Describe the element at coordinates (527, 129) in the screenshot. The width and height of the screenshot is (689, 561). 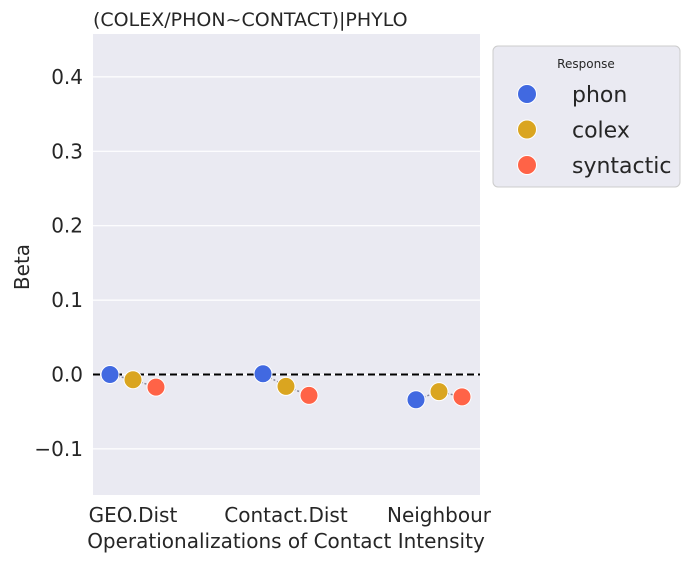
I see `legend-marker-colex` at that location.